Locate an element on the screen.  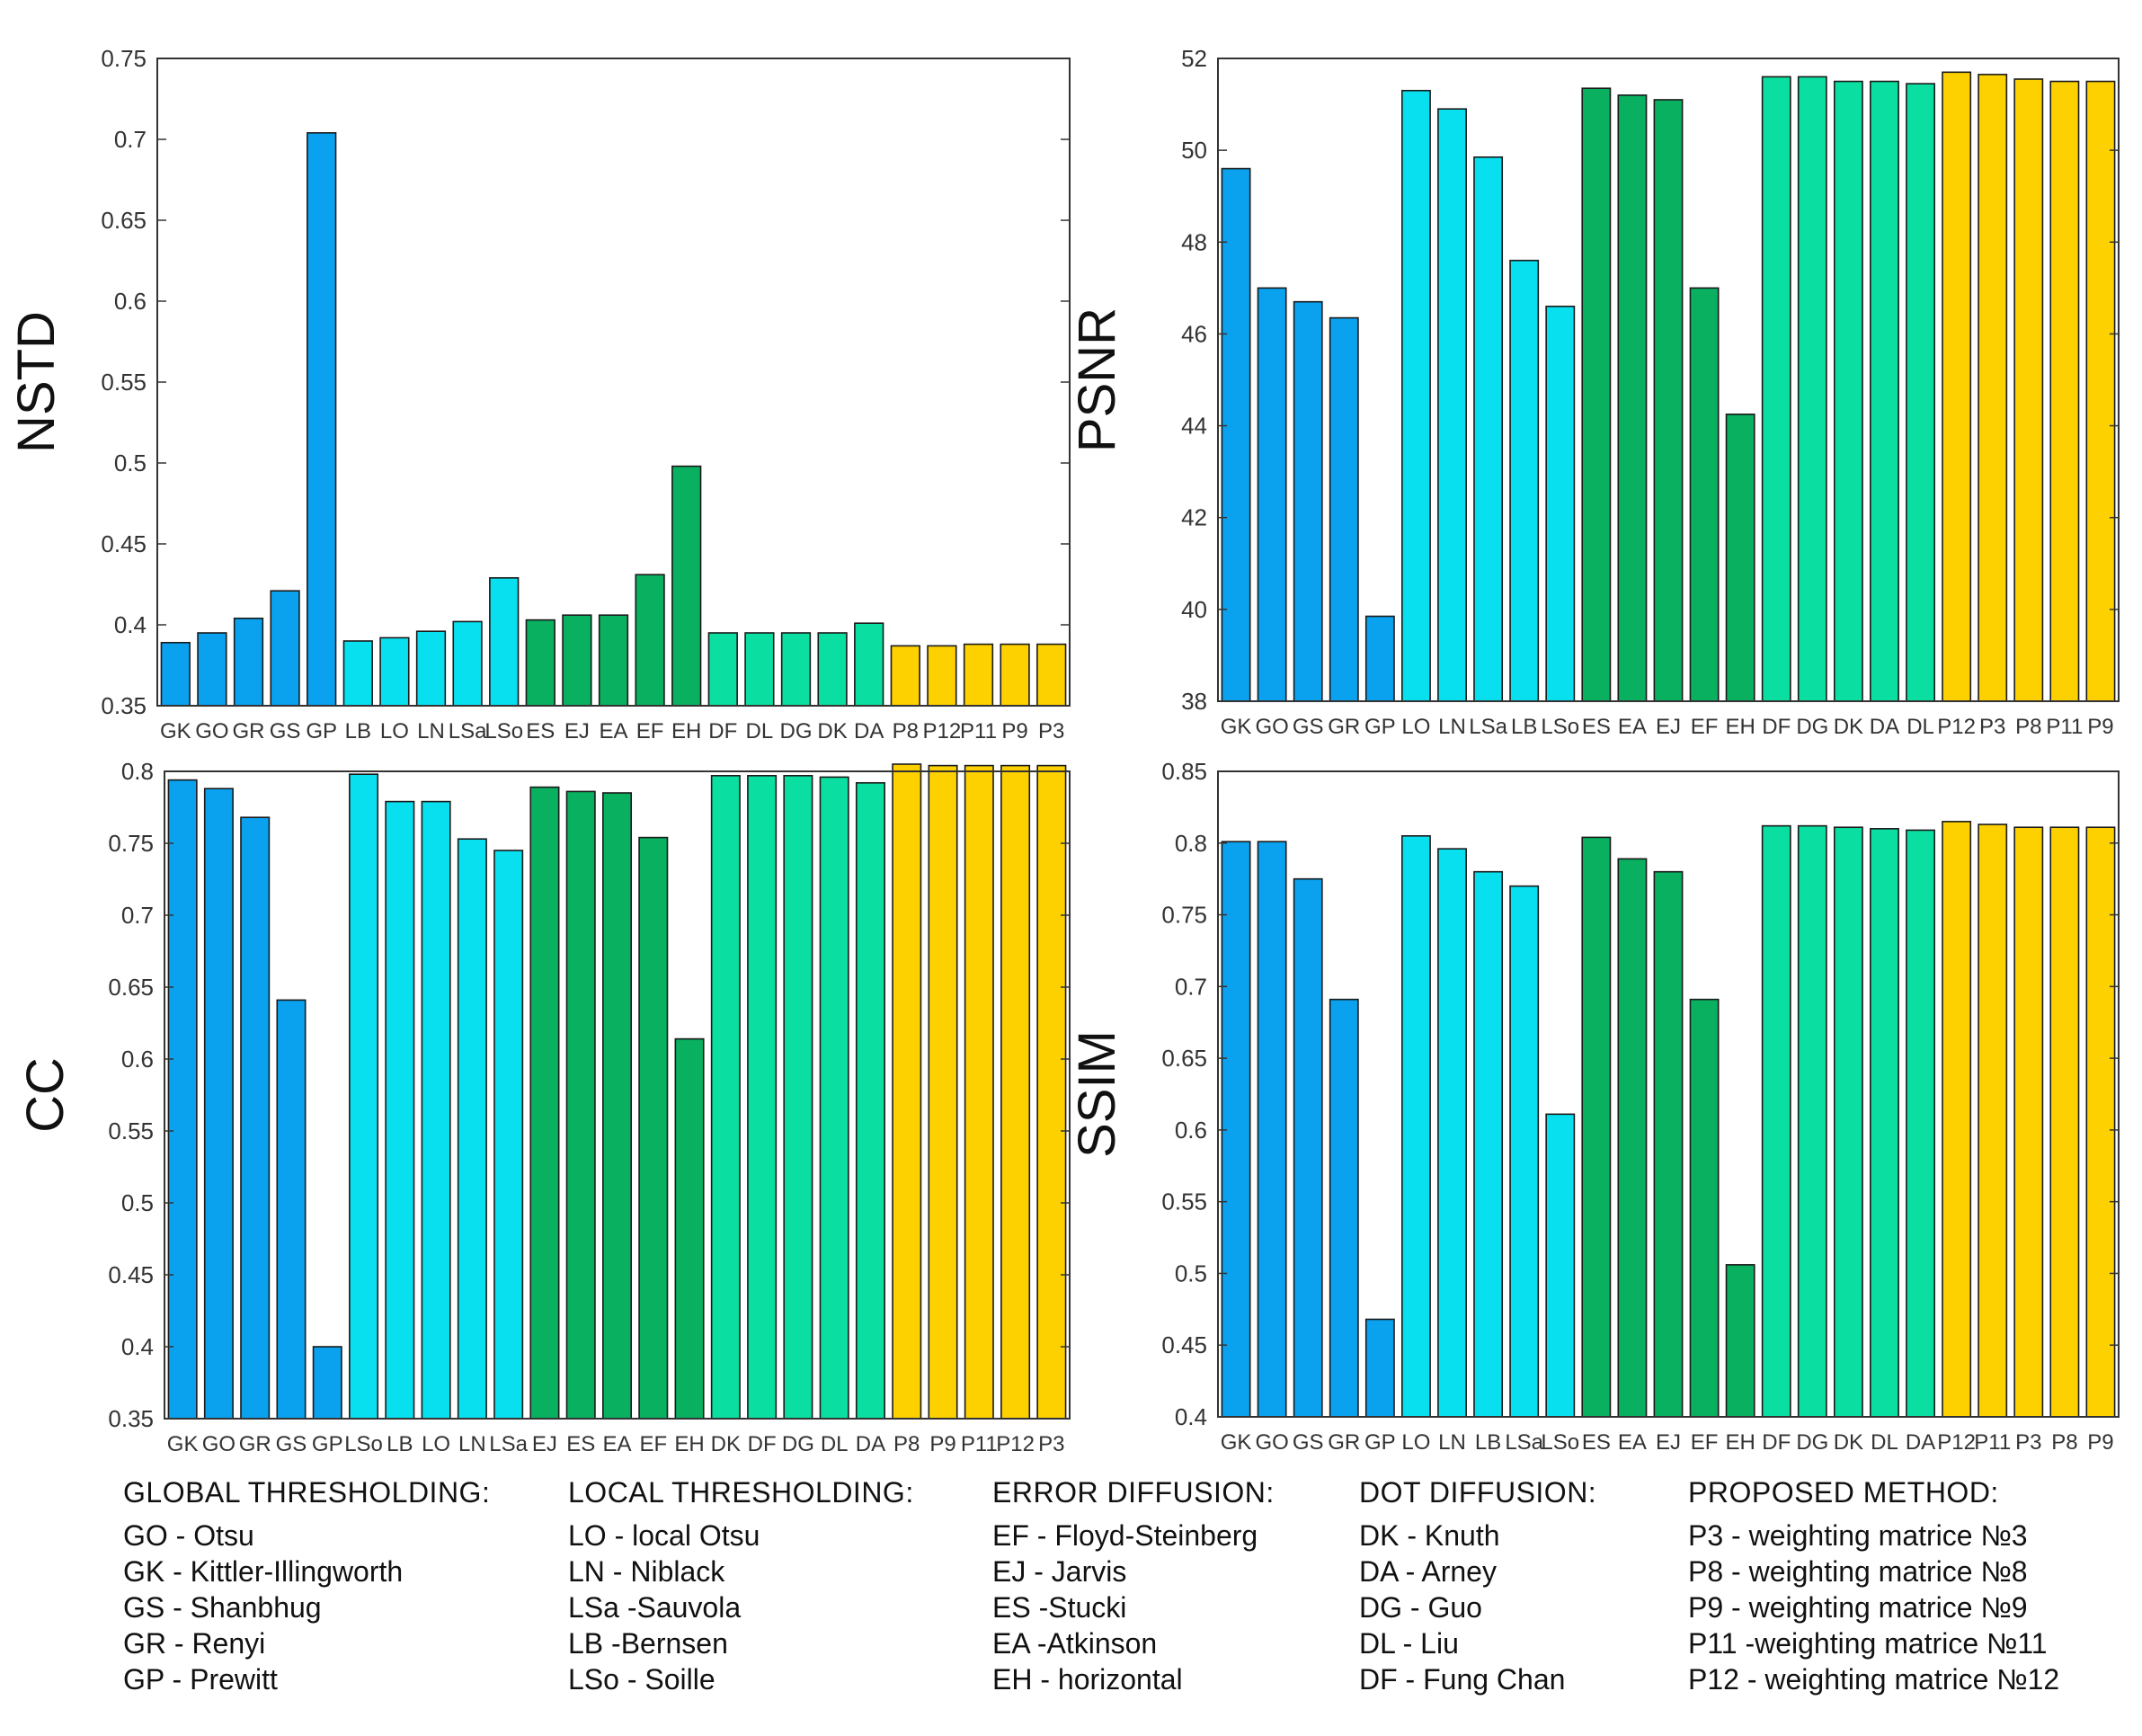
y-tick-label: 0.85 is located at coordinates (1184, 771).